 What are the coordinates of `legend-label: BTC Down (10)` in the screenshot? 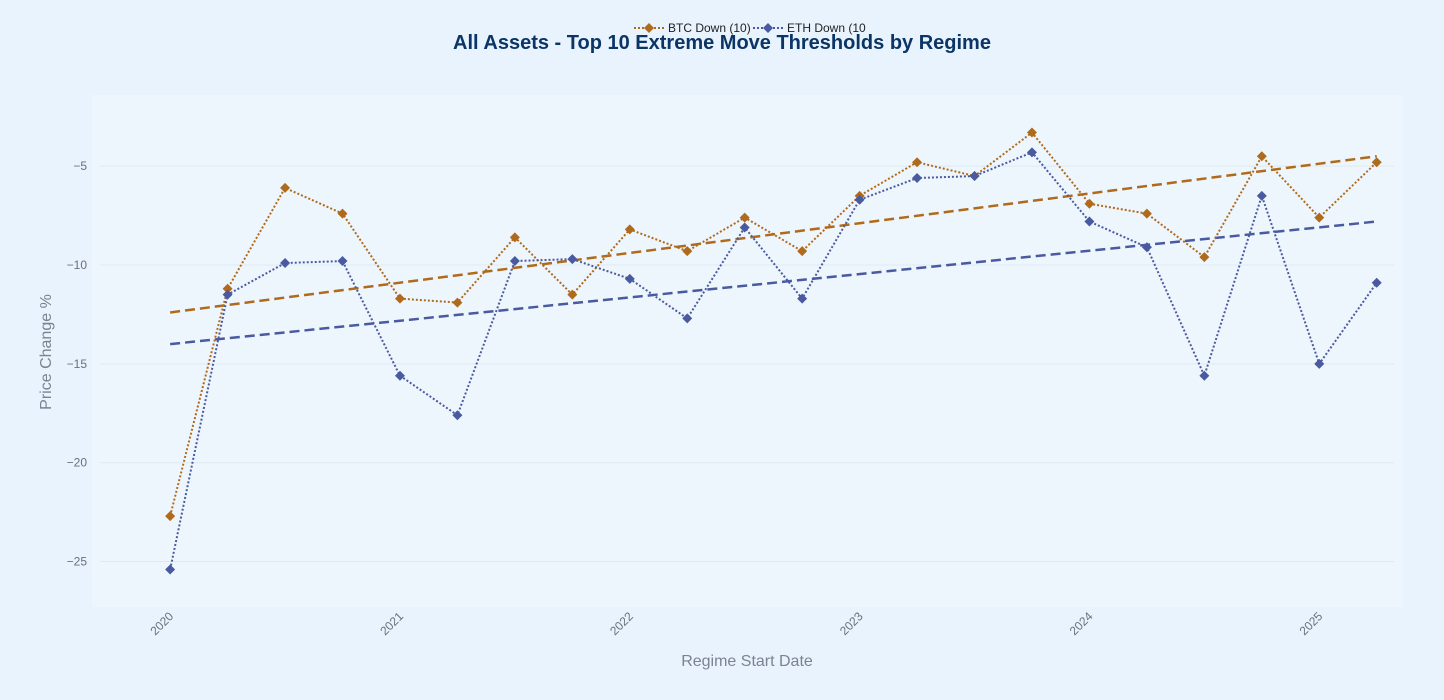 It's located at (709, 28).